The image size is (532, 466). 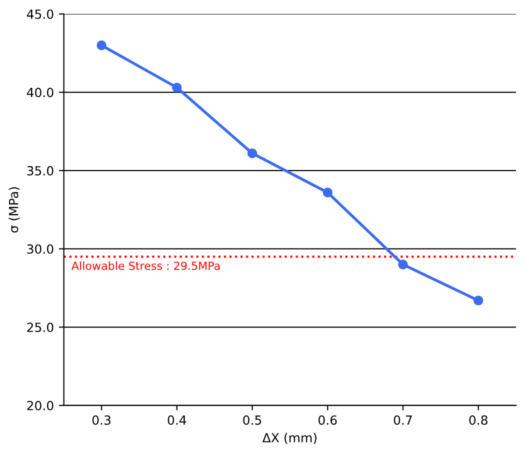 I want to click on x-tick-label: 0.6, so click(x=327, y=420).